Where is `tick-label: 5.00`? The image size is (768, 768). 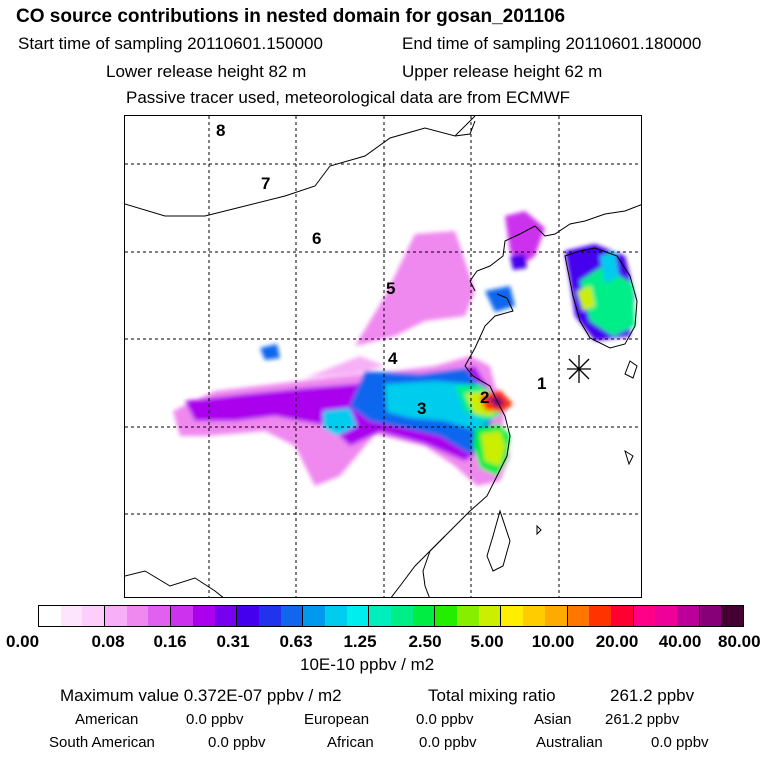
tick-label: 5.00 is located at coordinates (487, 641).